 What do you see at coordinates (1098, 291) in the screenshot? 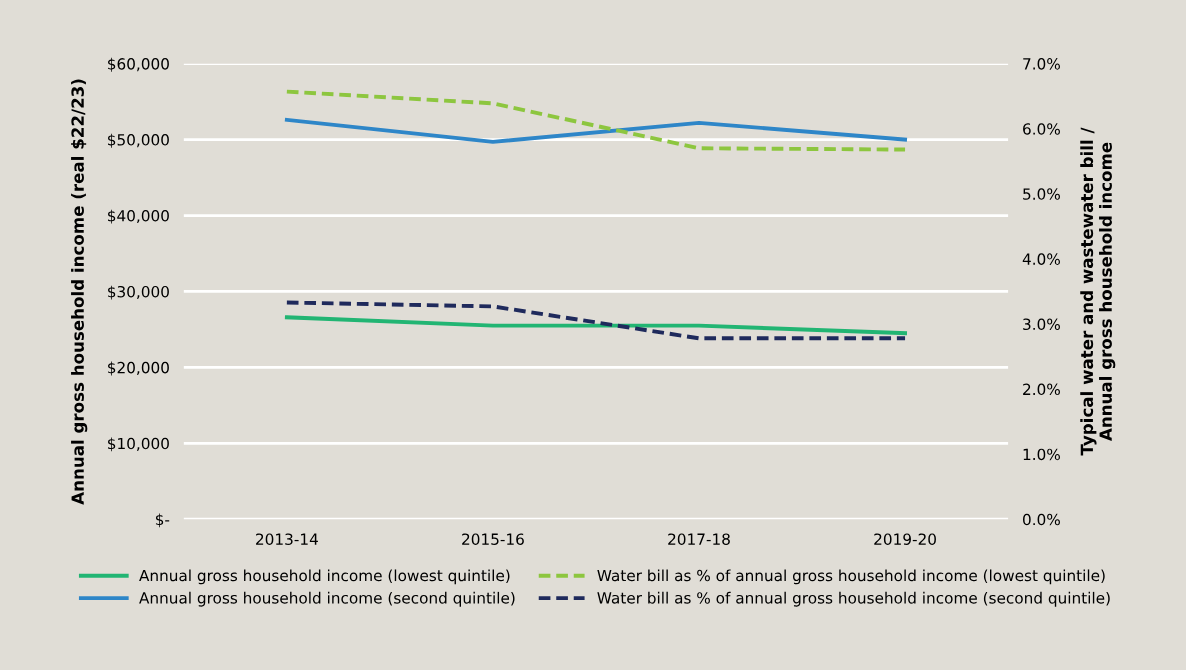
I see `y2-axis-title: Typical water and wastewater bill / Annual gross household income` at bounding box center [1098, 291].